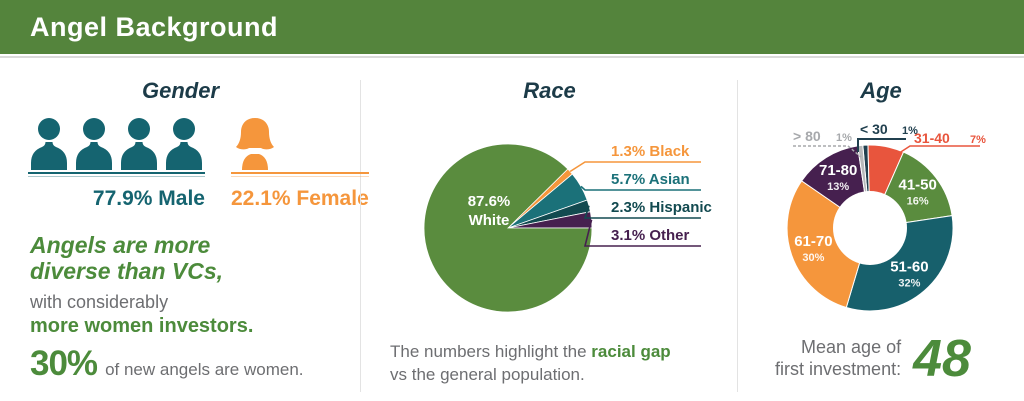  What do you see at coordinates (650, 151) in the screenshot?
I see `pie-callout-label: 1.3% Black` at bounding box center [650, 151].